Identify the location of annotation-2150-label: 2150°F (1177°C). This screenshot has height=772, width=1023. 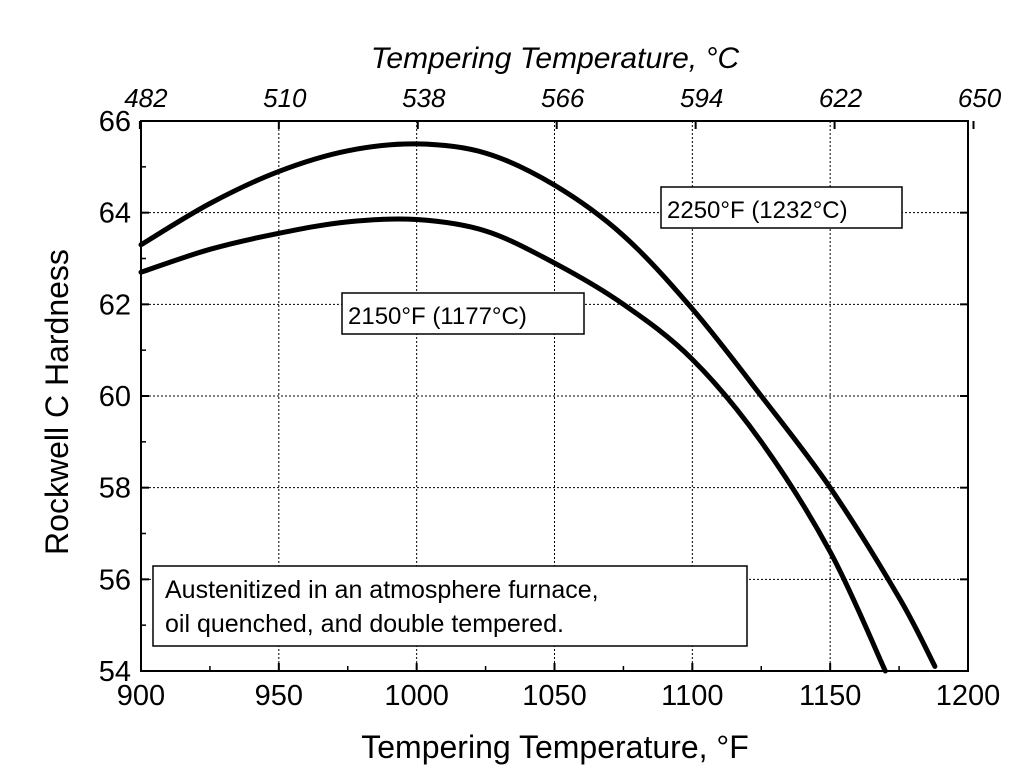
(437, 316).